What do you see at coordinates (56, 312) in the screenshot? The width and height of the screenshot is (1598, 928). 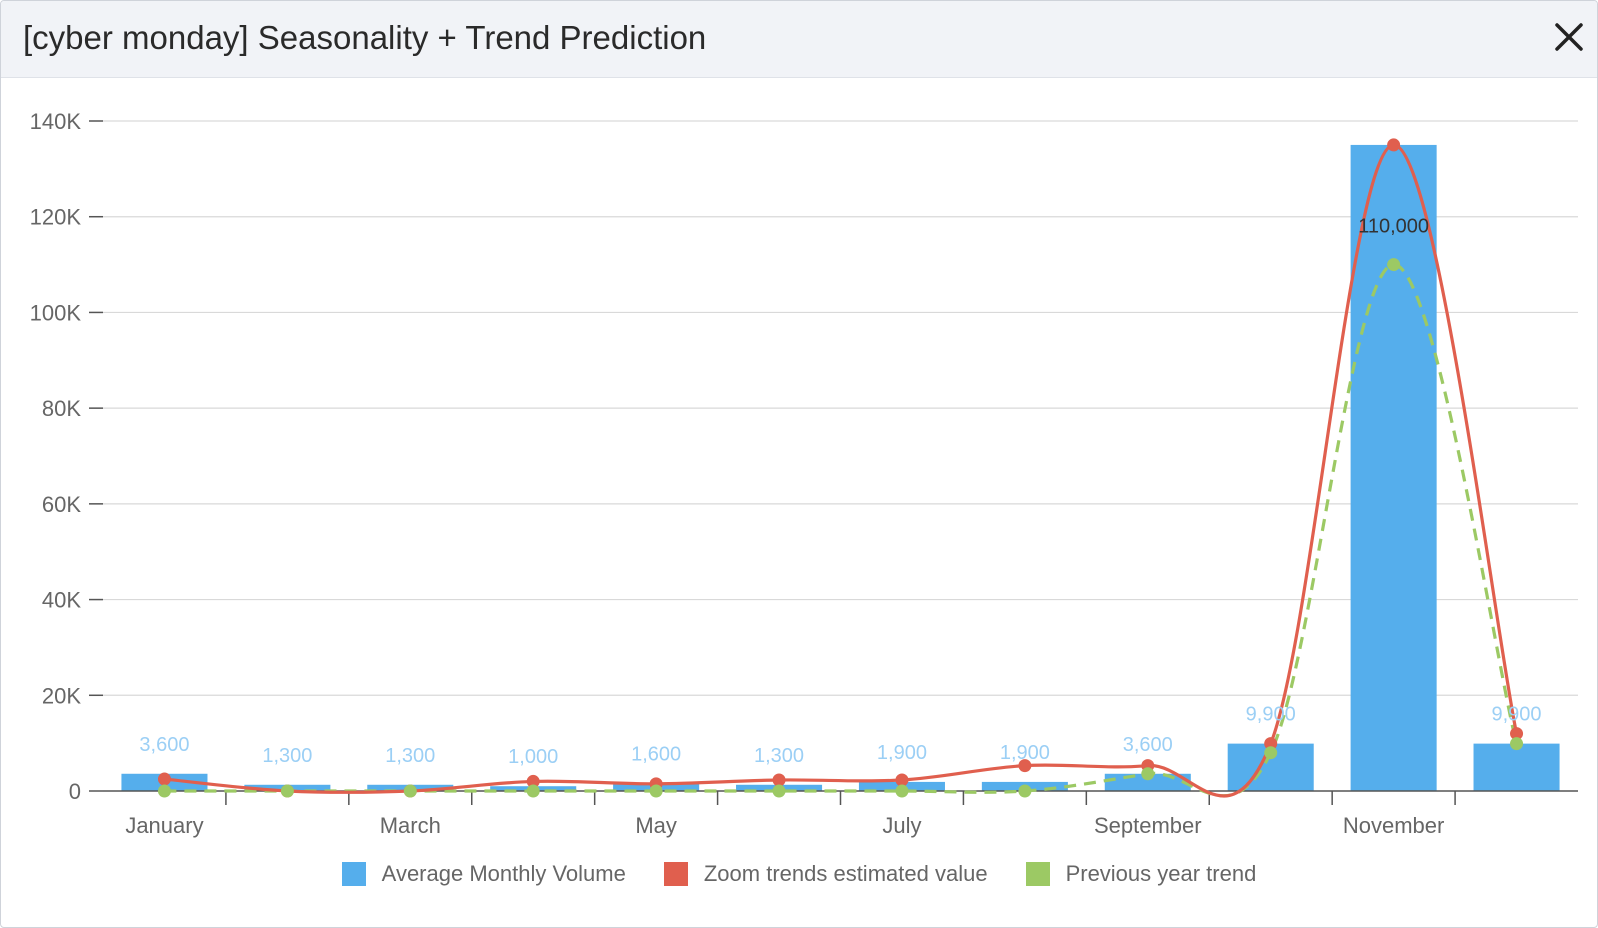 I see `y-tick-label: 100K` at bounding box center [56, 312].